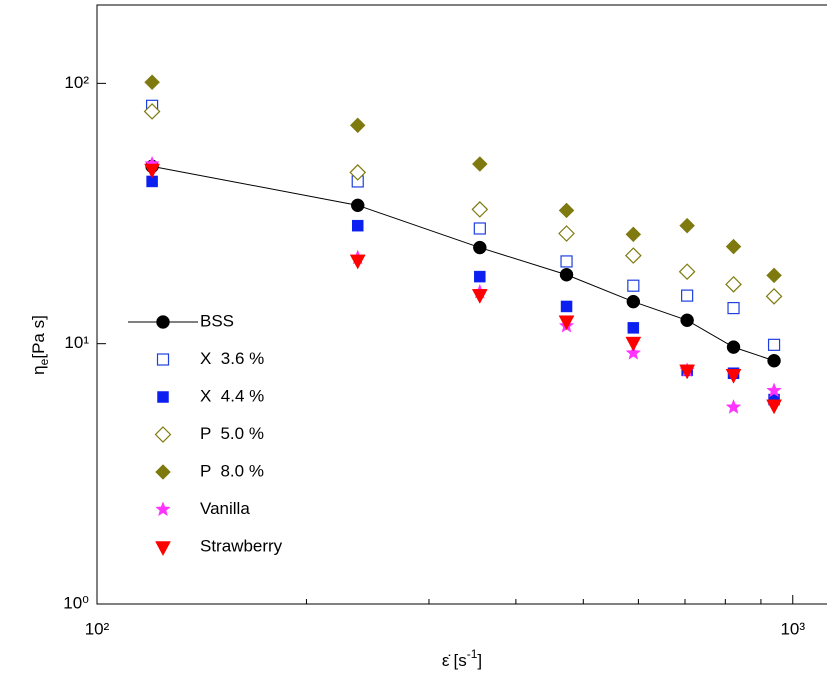 The image size is (827, 678). What do you see at coordinates (97, 628) in the screenshot?
I see `x-tick-label: 10²` at bounding box center [97, 628].